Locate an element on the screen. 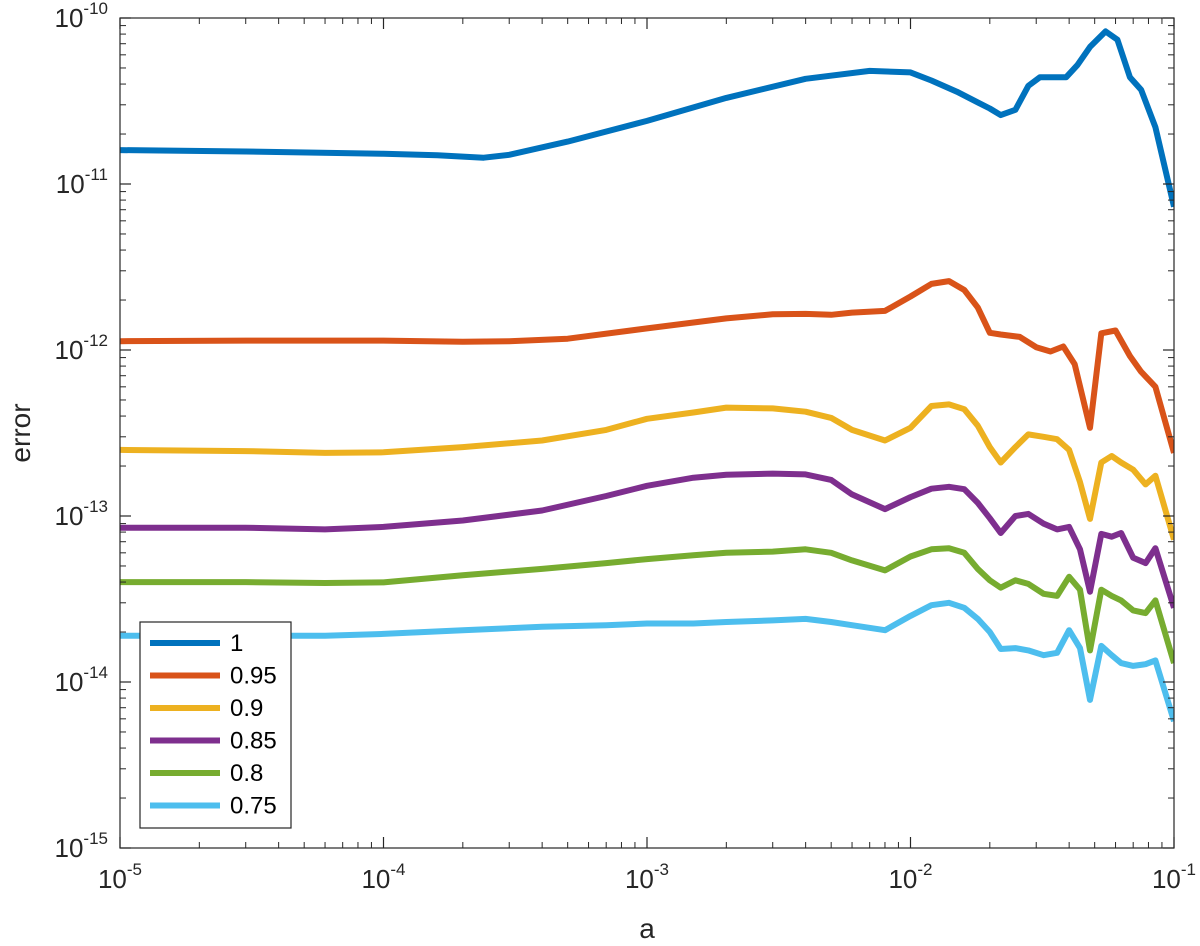 The height and width of the screenshot is (946, 1200). legend-item: 0.9 is located at coordinates (206, 708).